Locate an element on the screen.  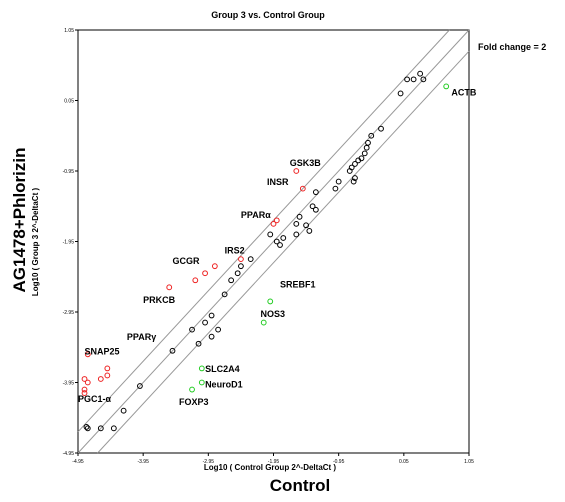
y-tick-label: -4.95 is located at coordinates (69, 454).